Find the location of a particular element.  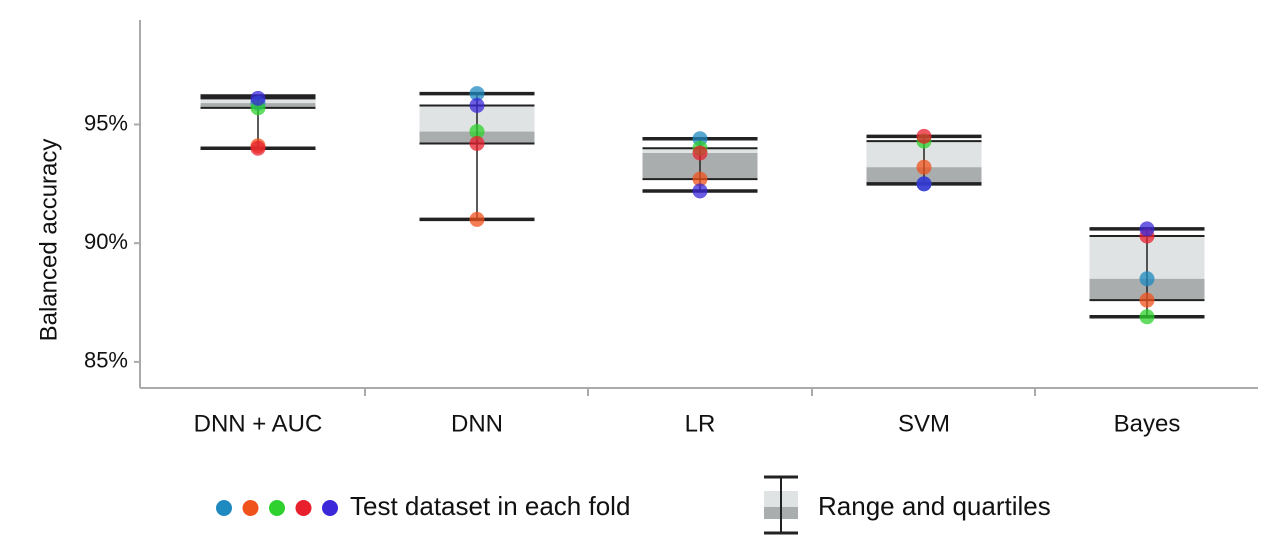

x-tick-label: DNN + AUC is located at coordinates (258, 423).